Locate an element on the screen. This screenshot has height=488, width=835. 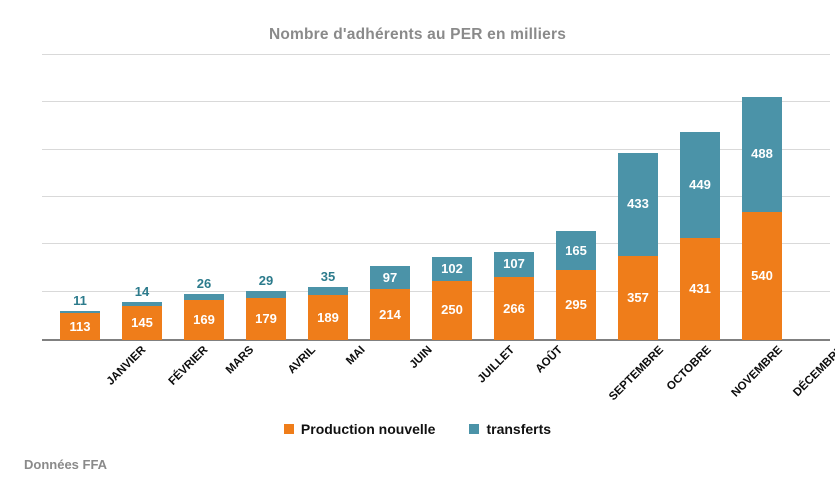
bar-value-label-transferts: 107 is located at coordinates (514, 264).